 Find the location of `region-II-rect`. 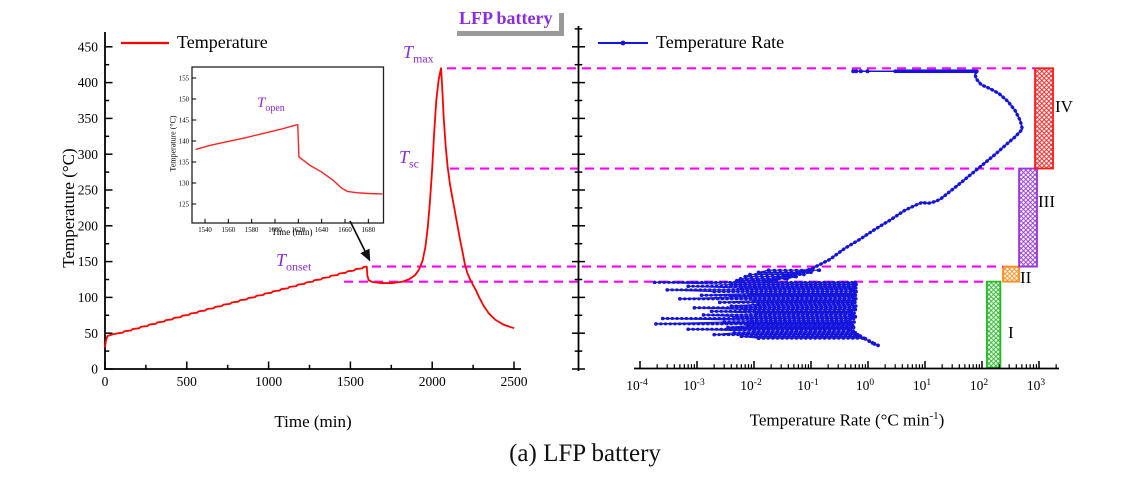

region-II-rect is located at coordinates (1011, 274).